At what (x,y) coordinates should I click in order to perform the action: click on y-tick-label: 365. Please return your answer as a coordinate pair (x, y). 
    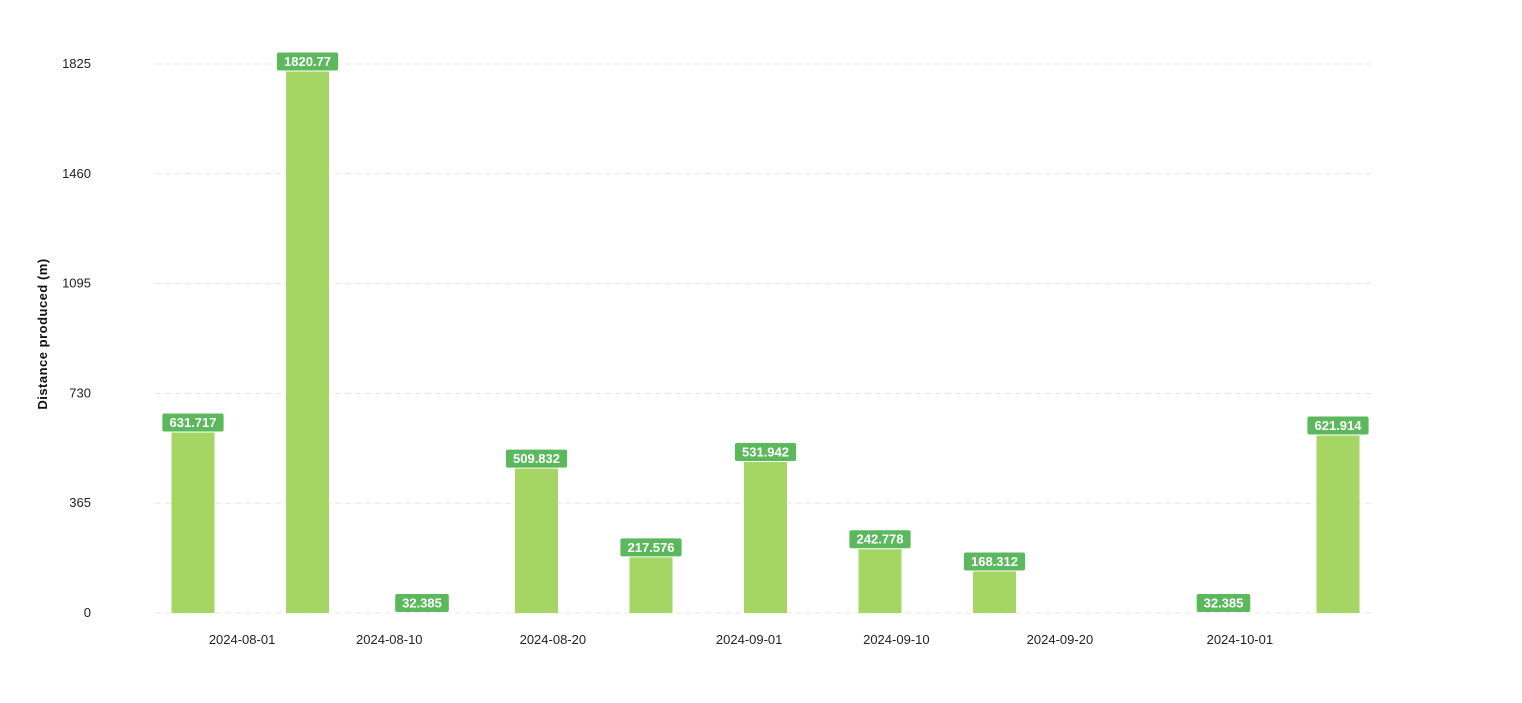
    Looking at the image, I should click on (80, 502).